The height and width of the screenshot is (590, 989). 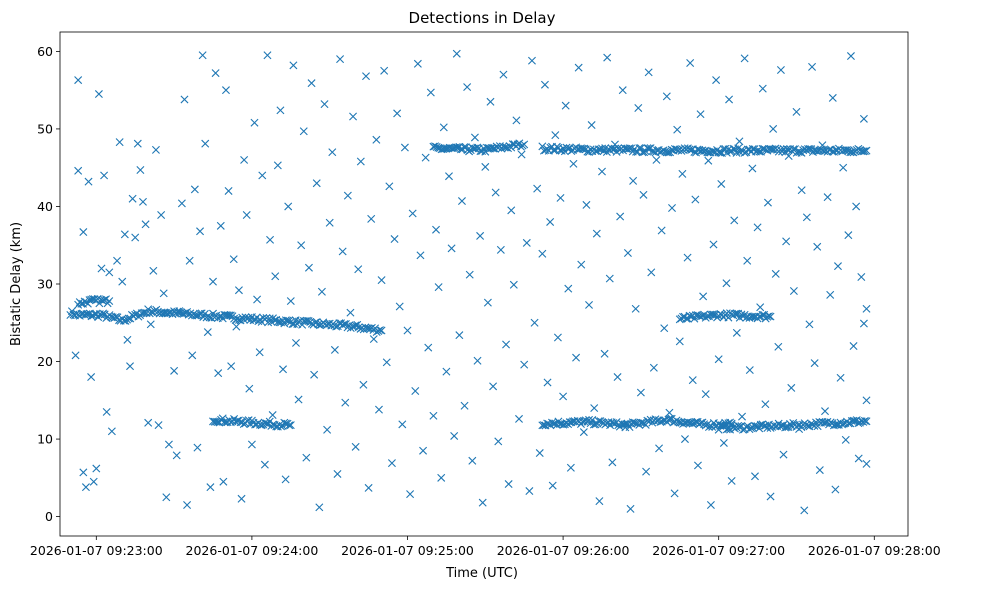 What do you see at coordinates (45, 128) in the screenshot?
I see `y-tick-label: 50` at bounding box center [45, 128].